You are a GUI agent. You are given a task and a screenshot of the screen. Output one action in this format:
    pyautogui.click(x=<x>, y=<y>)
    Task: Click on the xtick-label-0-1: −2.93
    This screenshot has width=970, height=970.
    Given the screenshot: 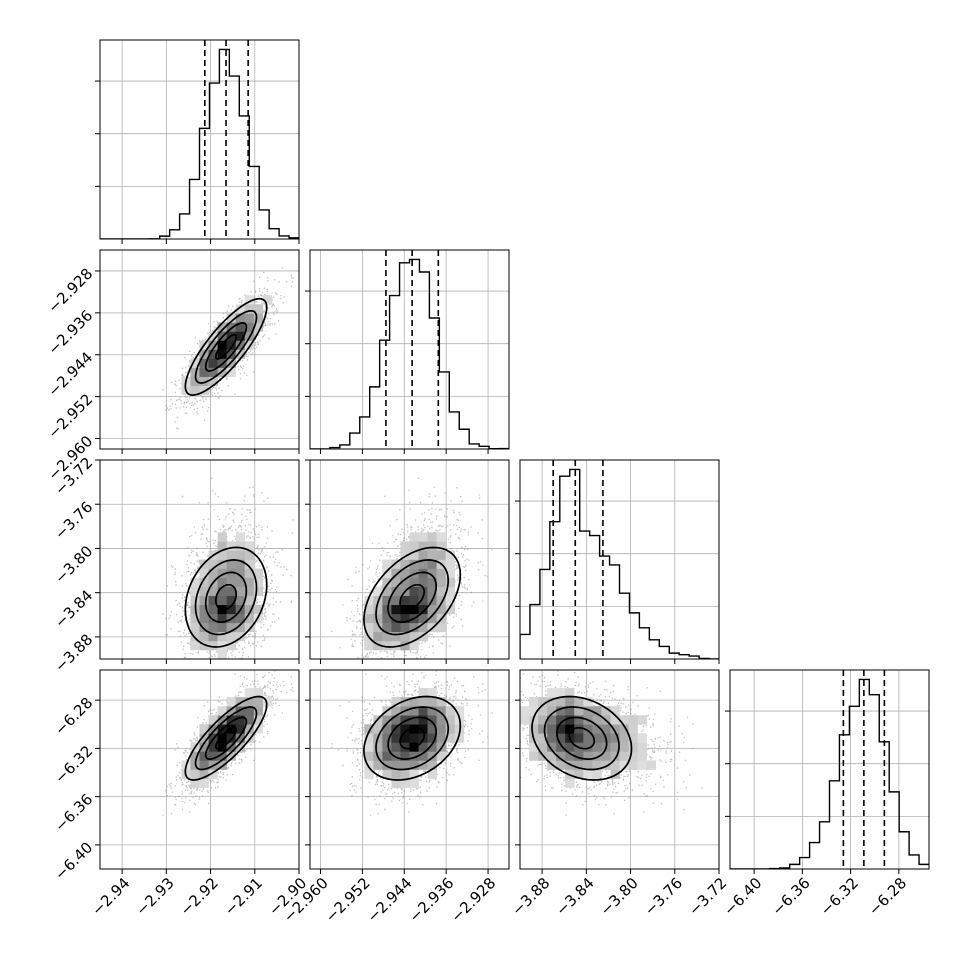 What is the action you would take?
    pyautogui.click(x=154, y=896)
    